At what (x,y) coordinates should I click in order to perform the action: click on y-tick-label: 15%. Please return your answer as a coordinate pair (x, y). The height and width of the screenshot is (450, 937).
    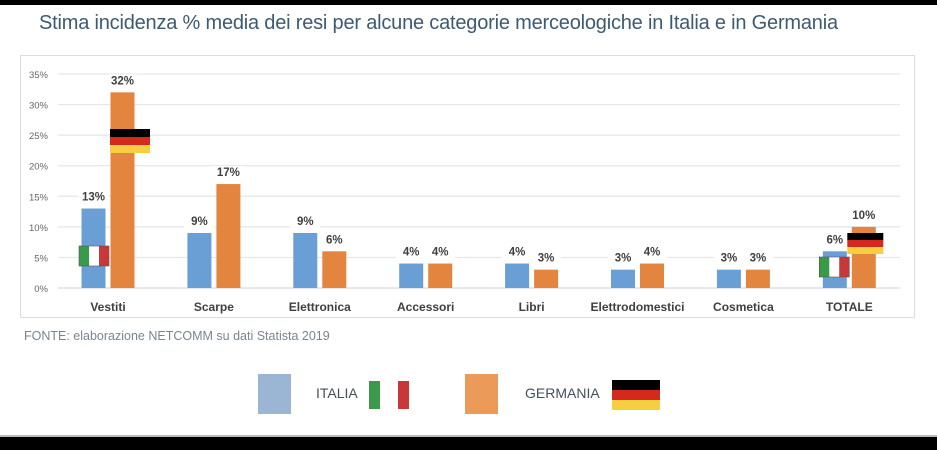
    Looking at the image, I should click on (39, 197).